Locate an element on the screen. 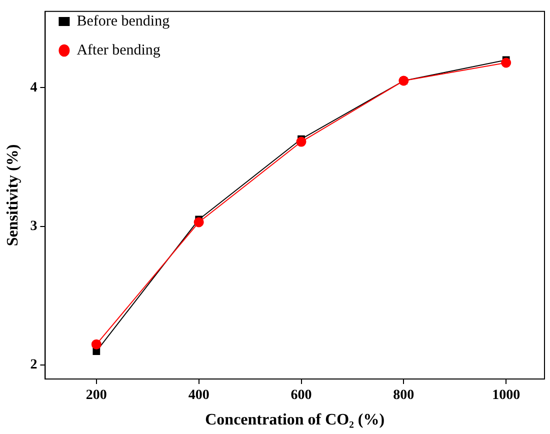 The width and height of the screenshot is (550, 434). x-tick-label: 1000 is located at coordinates (506, 396).